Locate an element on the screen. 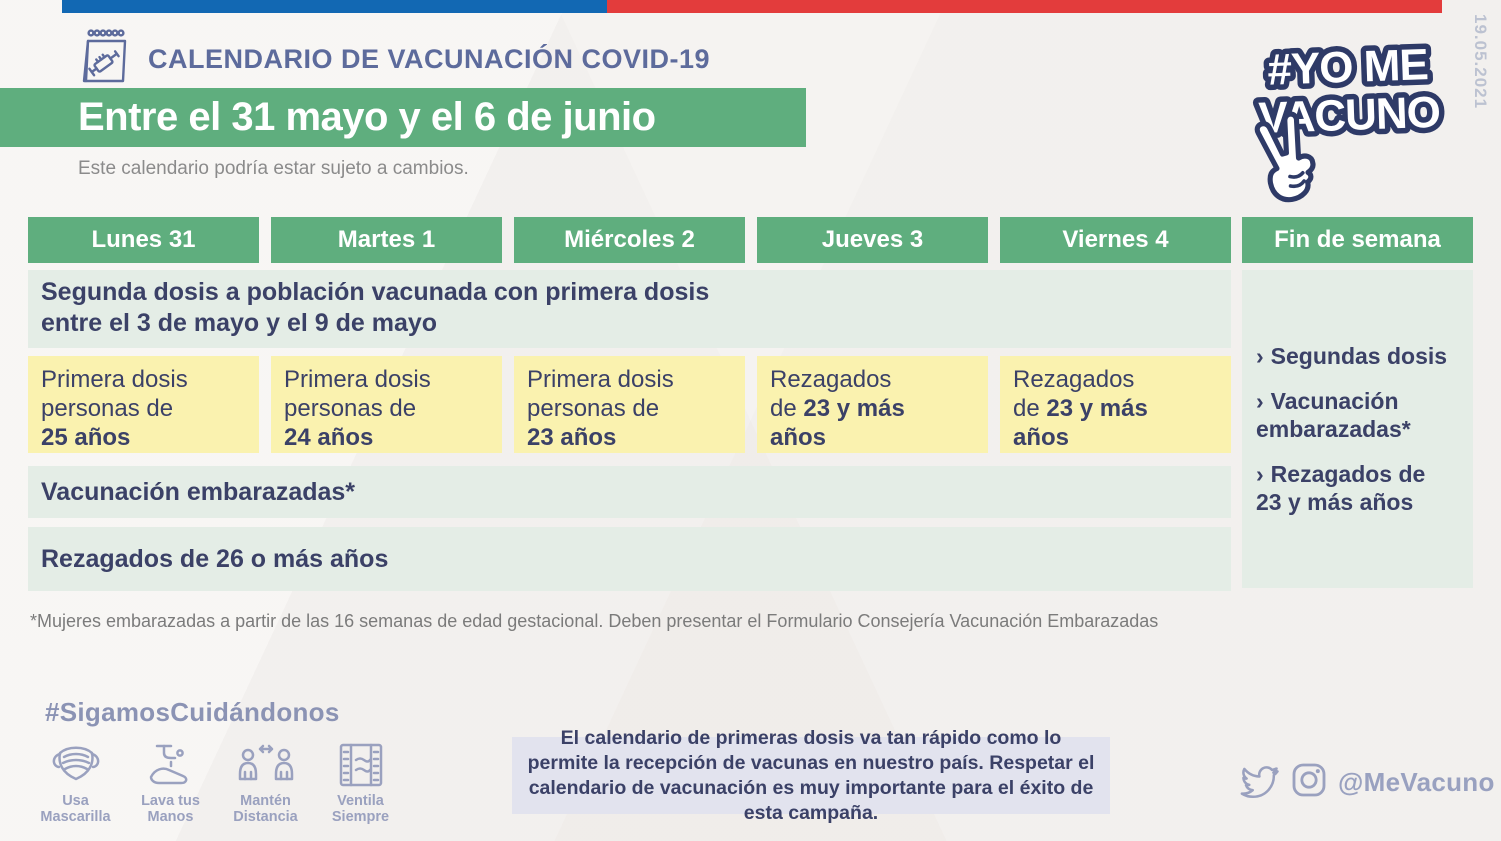 Image resolution: width=1501 pixels, height=841 pixels. day-header-1: Martes 1 is located at coordinates (386, 240).